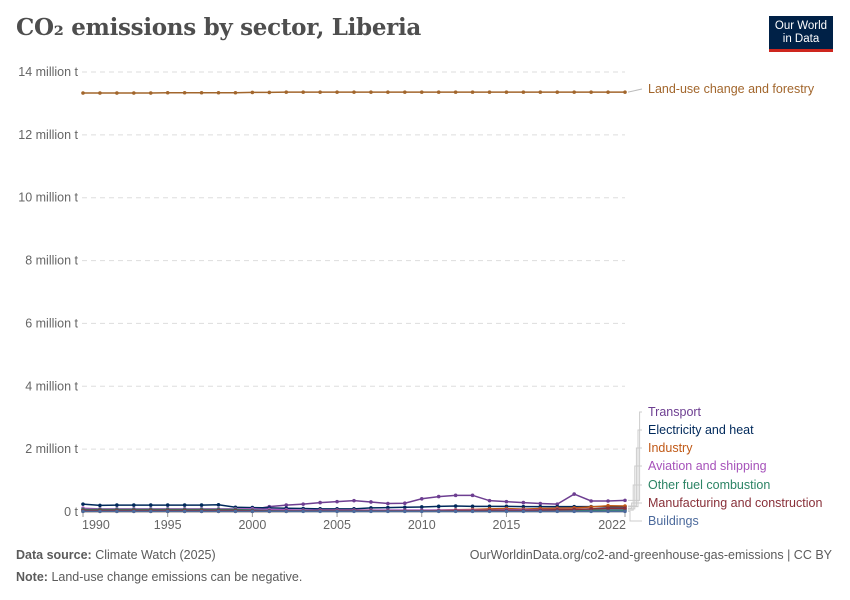 The image size is (850, 600). Describe the element at coordinates (71, 512) in the screenshot. I see `y-tick-label: 0 t` at that location.